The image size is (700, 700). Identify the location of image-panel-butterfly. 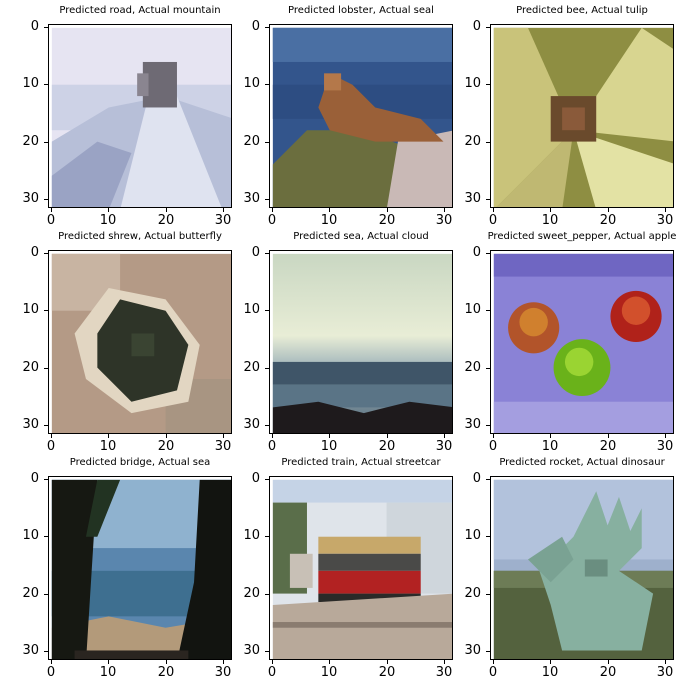
(140, 342).